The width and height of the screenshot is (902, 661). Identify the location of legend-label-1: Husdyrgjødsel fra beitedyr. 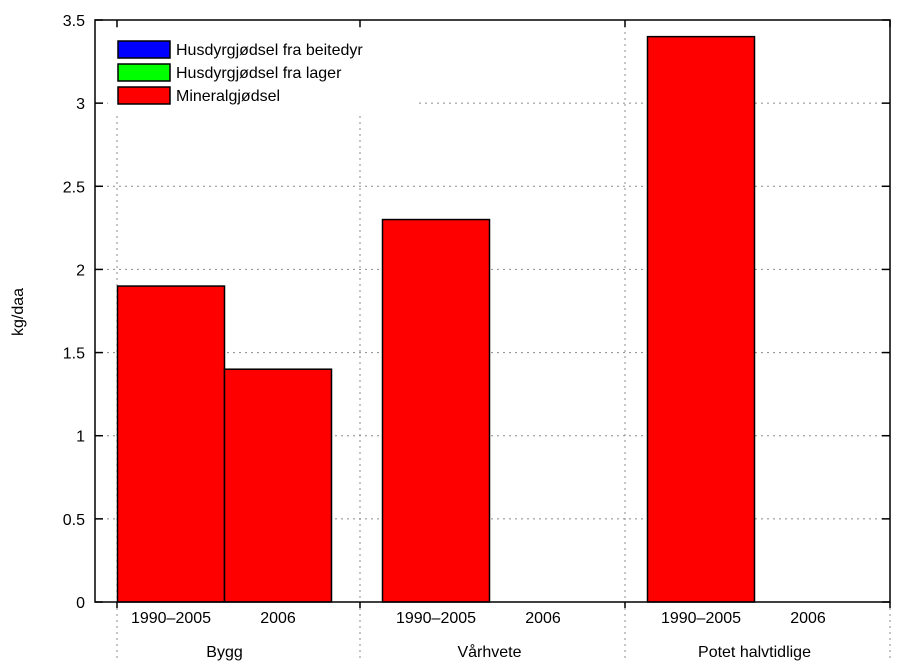
(269, 50).